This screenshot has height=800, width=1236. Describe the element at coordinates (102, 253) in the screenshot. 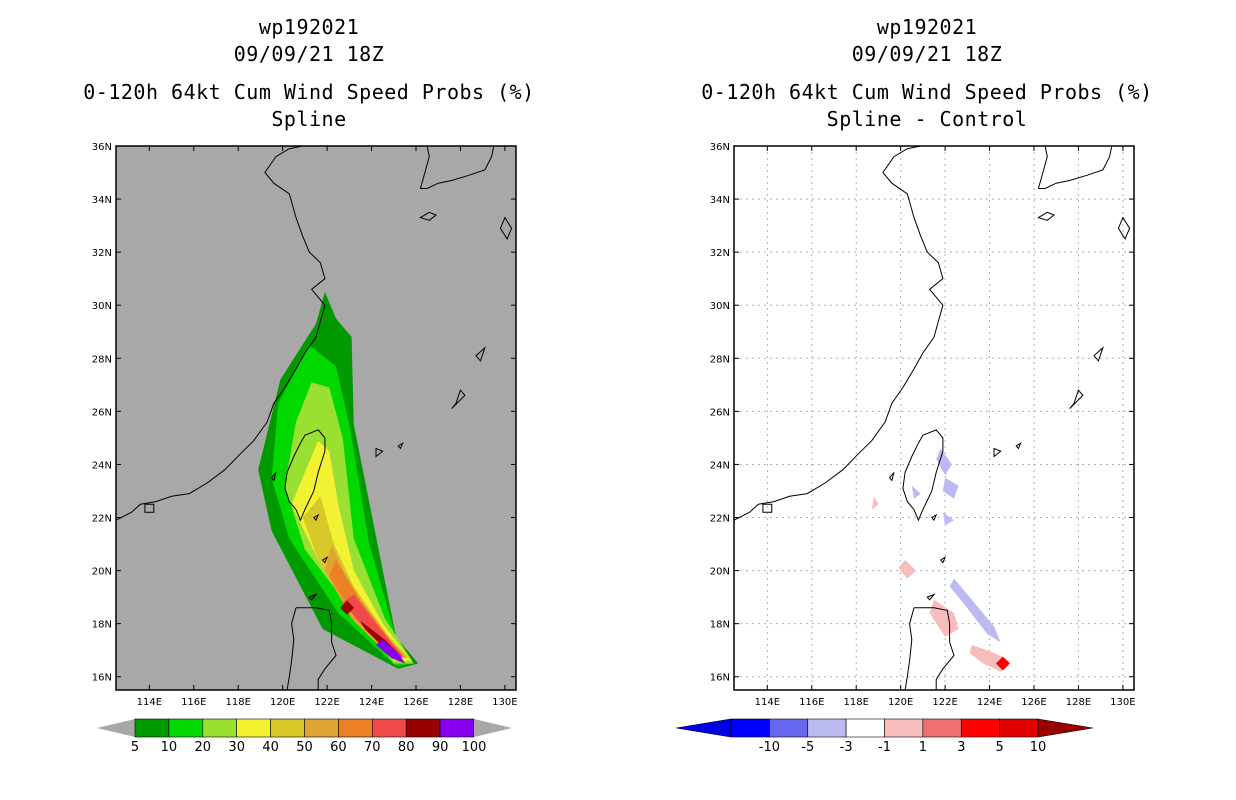

I see `left-y-tick-label: 32N` at that location.